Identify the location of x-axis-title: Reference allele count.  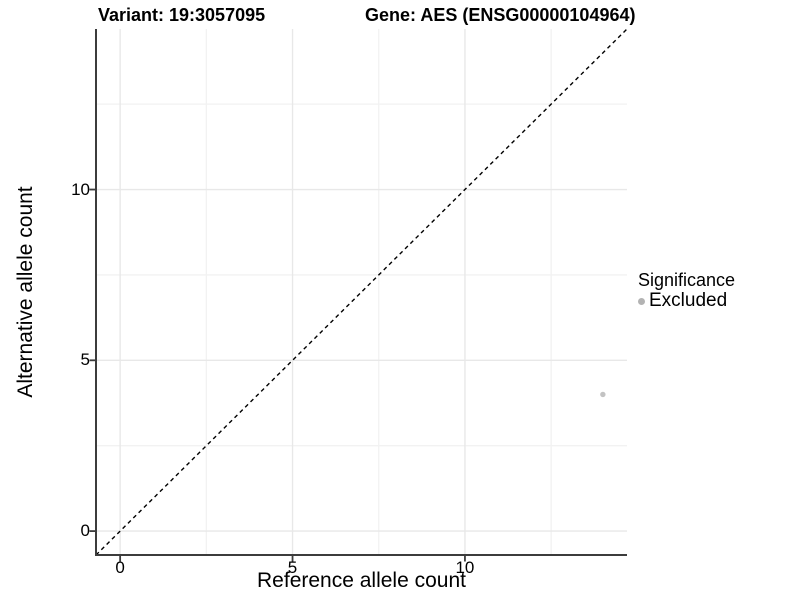
(361, 580).